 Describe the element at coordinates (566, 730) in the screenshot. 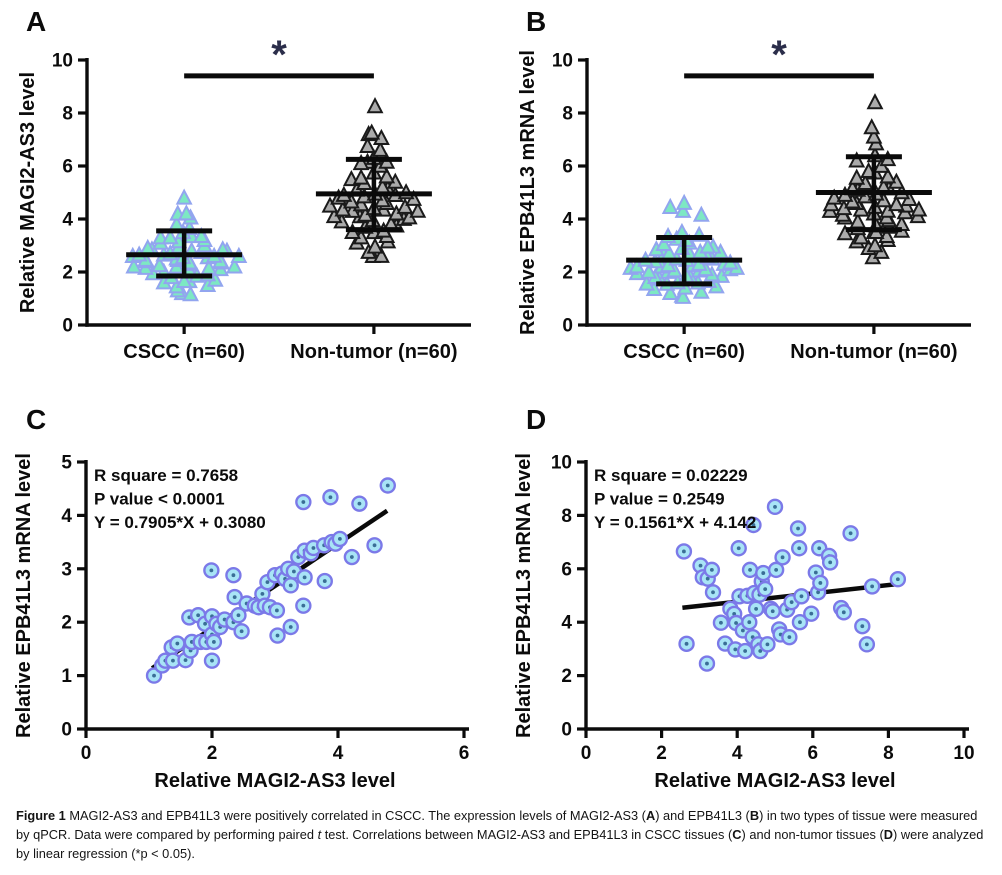

I see `y-tick-label: 0` at that location.